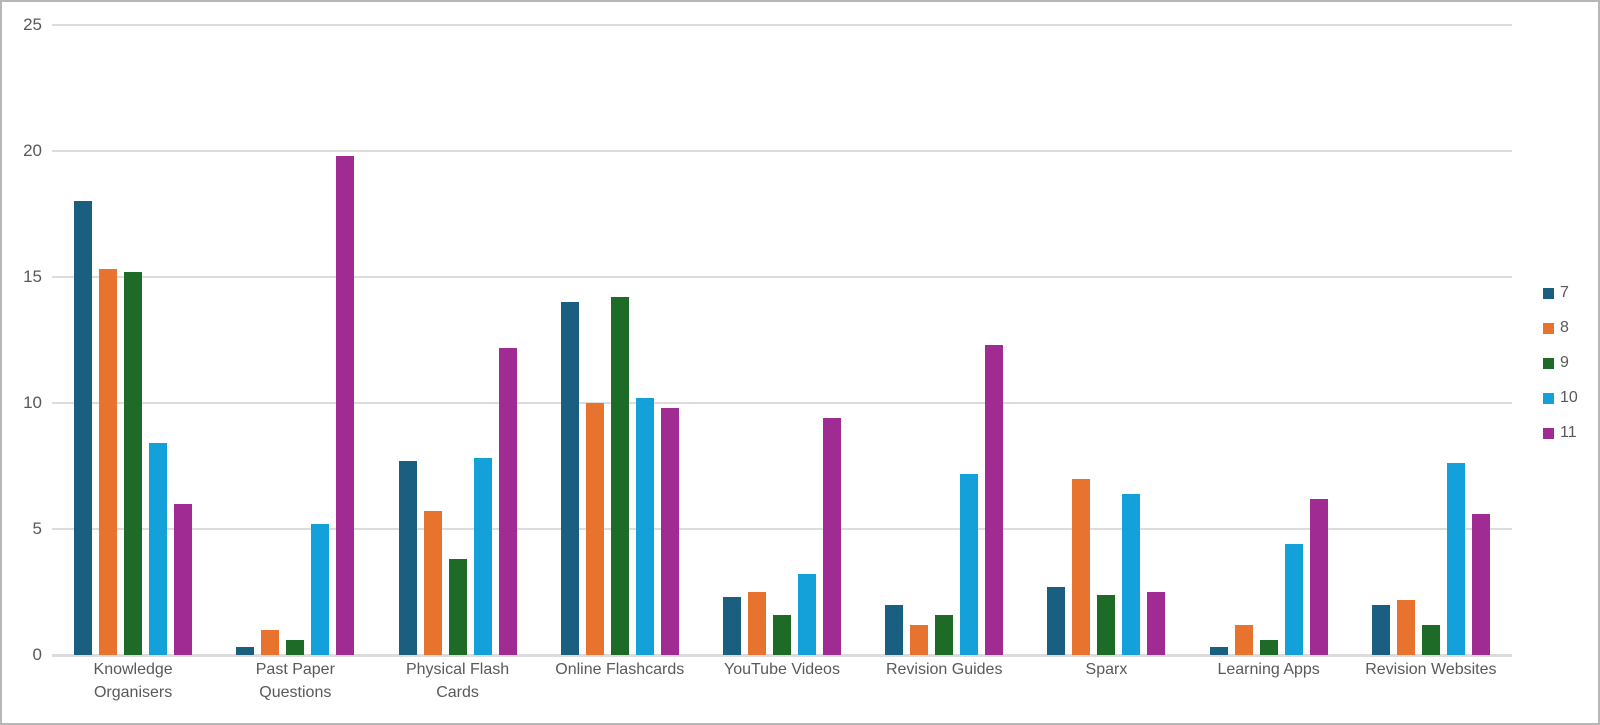 The image size is (1600, 725). Describe the element at coordinates (1269, 681) in the screenshot. I see `x-axis-cell: Learning Apps` at that location.